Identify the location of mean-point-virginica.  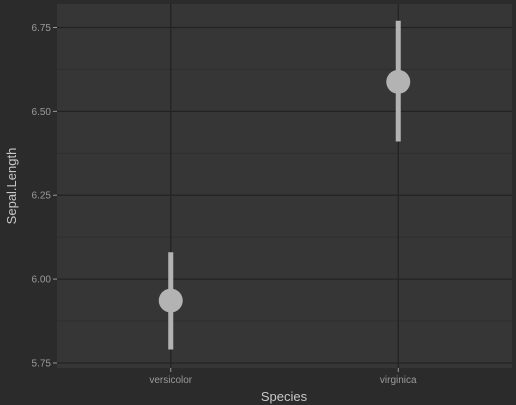
(398, 81).